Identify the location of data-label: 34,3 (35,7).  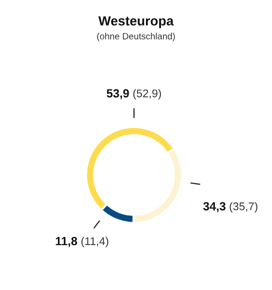
(230, 207).